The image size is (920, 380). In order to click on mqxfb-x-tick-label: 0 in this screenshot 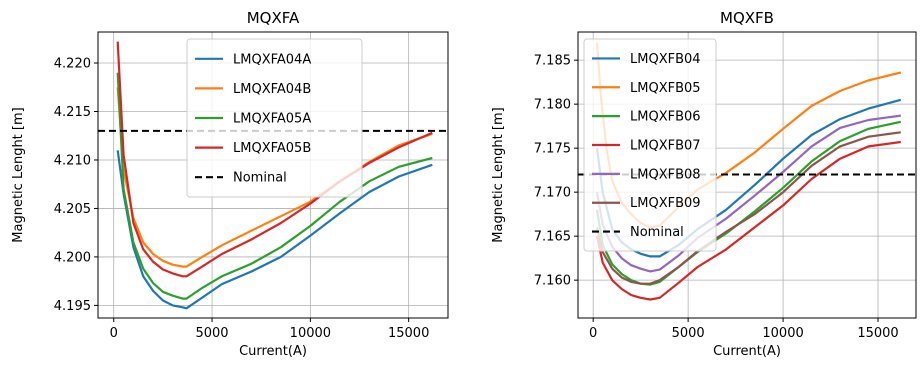, I will do `click(593, 333)`.